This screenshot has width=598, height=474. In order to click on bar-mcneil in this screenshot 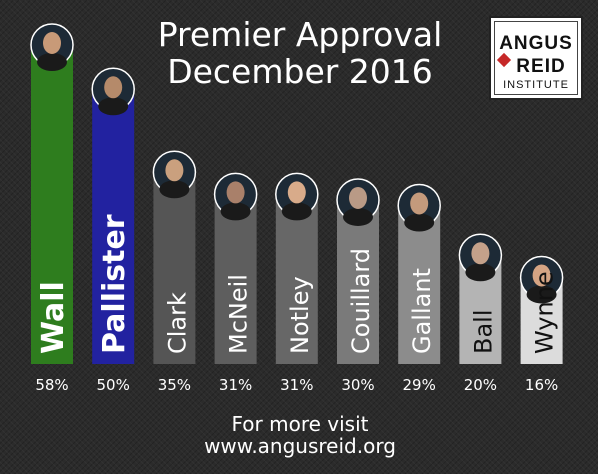, I will do `click(235, 278)`.